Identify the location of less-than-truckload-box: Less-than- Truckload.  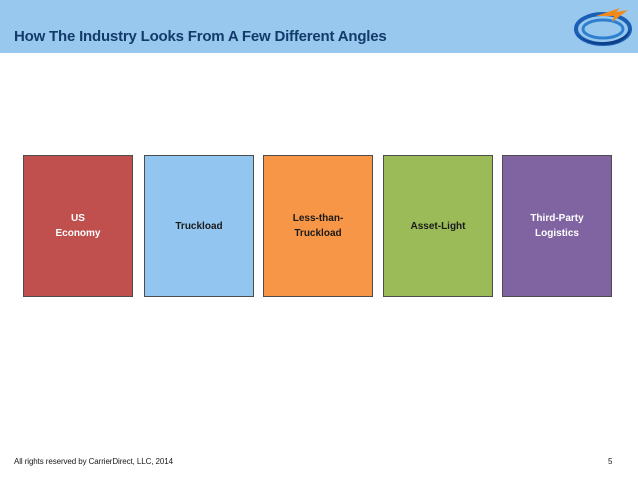
(318, 226).